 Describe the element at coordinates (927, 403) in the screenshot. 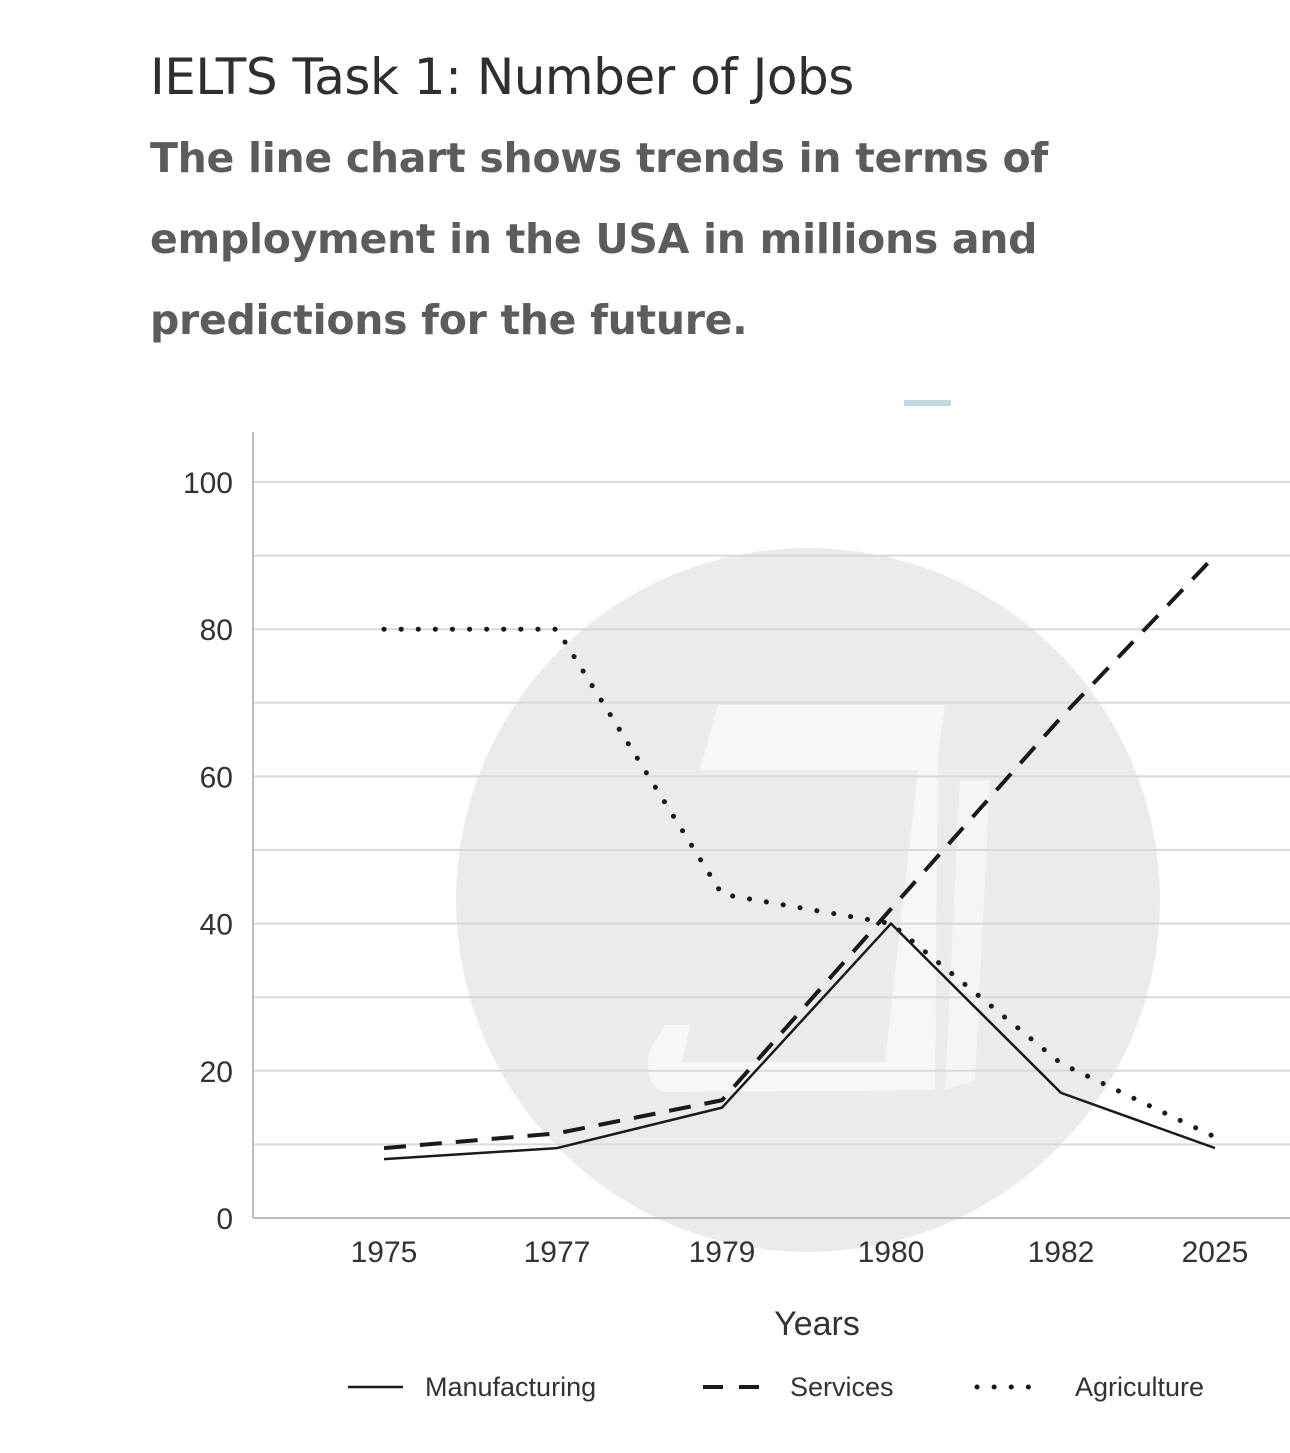

I see `decorative-dash` at that location.